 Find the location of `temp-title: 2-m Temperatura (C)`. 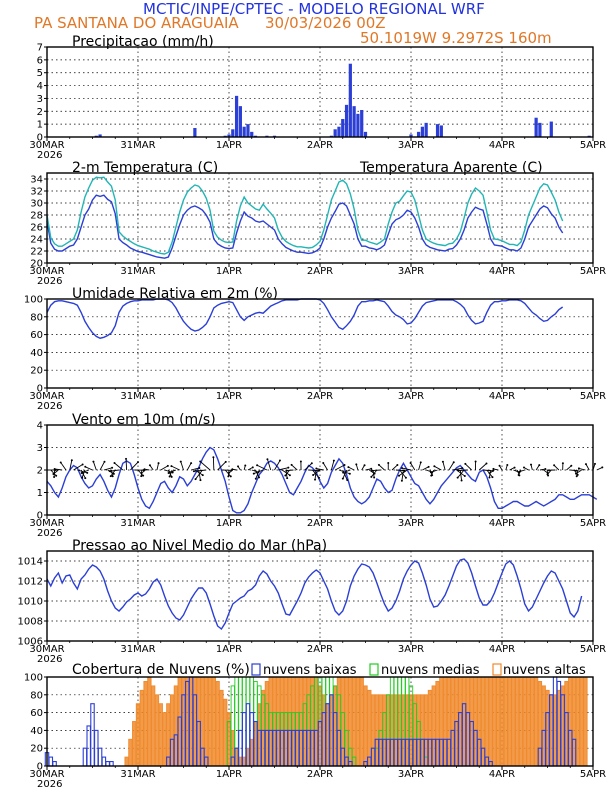

temp-title: 2-m Temperatura (C) is located at coordinates (145, 168).